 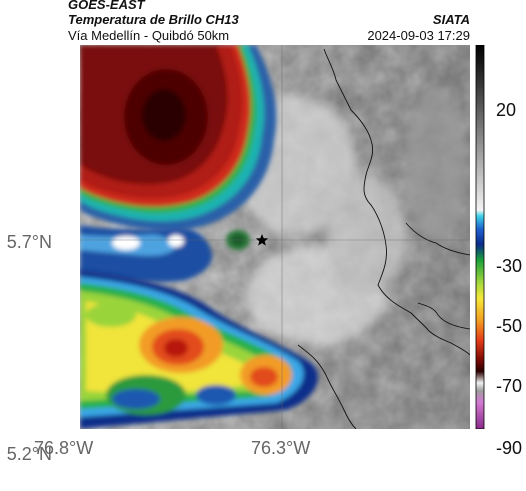 What do you see at coordinates (509, 448) in the screenshot?
I see `colorbar-tick-label: -90` at bounding box center [509, 448].